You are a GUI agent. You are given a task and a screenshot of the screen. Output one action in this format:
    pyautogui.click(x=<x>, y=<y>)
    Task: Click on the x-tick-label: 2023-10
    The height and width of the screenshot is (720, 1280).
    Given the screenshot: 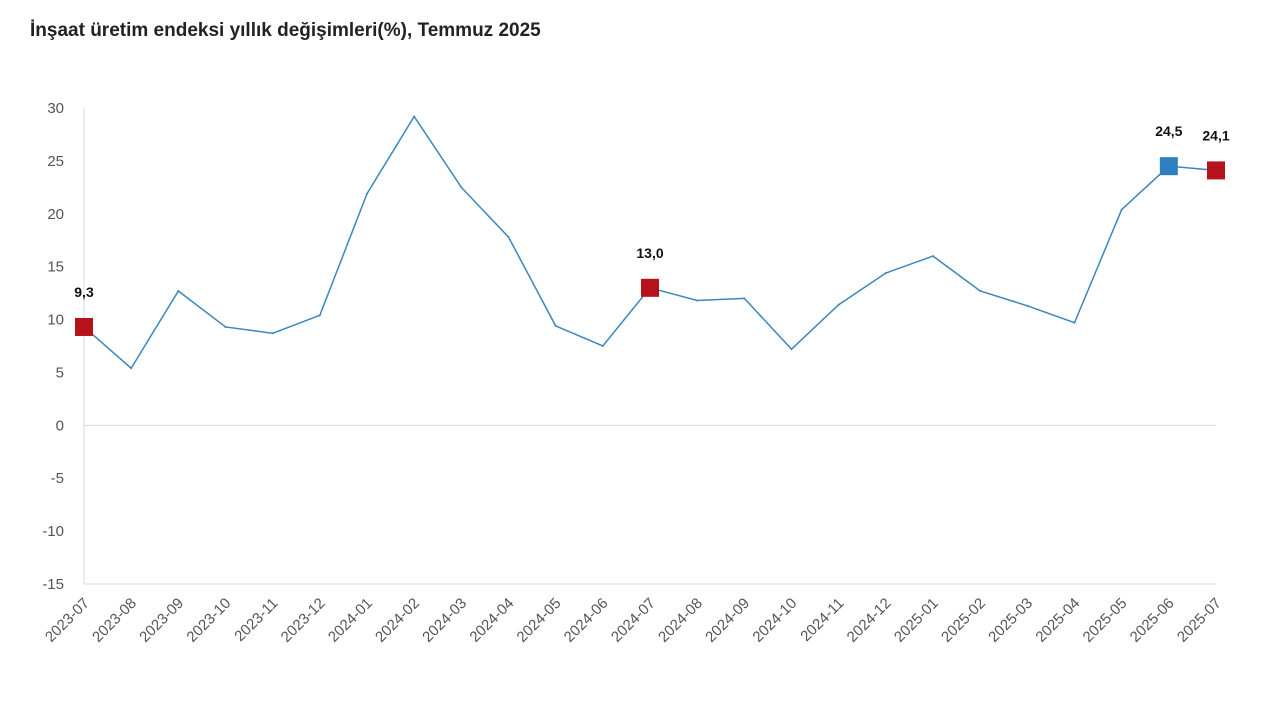 What is the action you would take?
    pyautogui.click(x=208, y=620)
    